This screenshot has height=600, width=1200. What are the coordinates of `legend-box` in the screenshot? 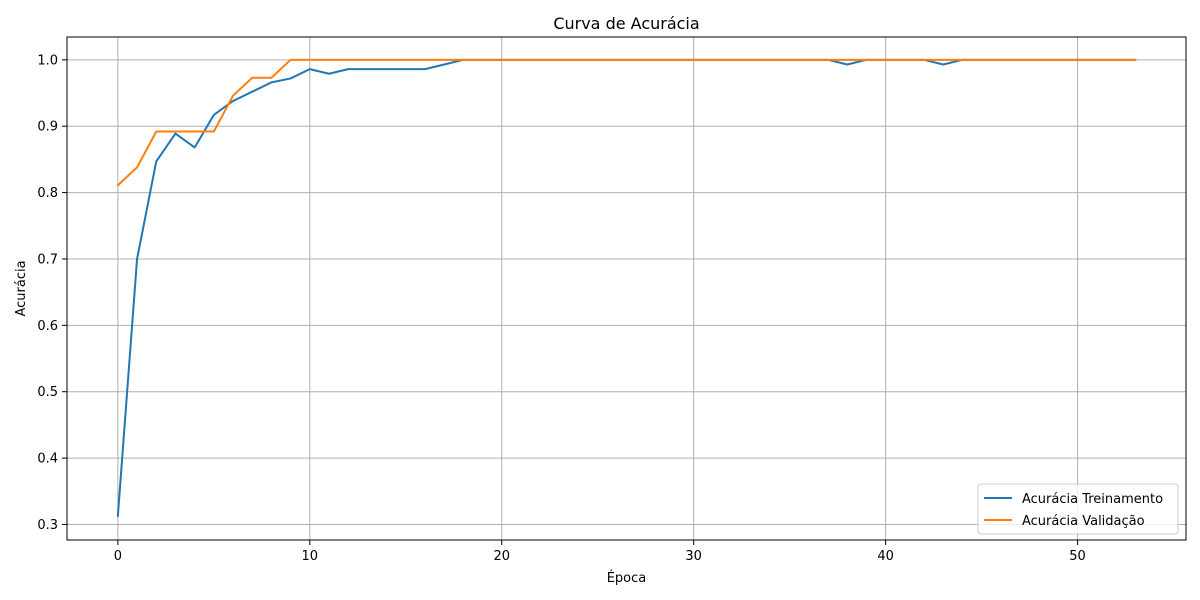 It's located at (1078, 509).